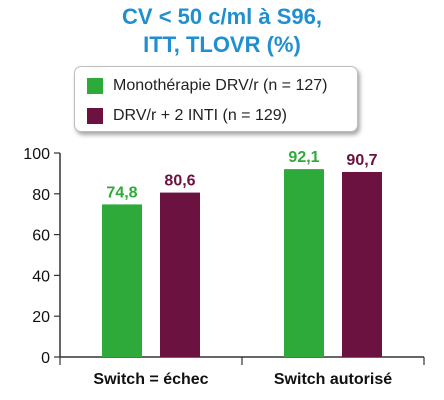 This screenshot has width=444, height=400. Describe the element at coordinates (220, 85) in the screenshot. I see `legend-label-monotherapie: Monothérapie DRV/r (n = 127)` at that location.